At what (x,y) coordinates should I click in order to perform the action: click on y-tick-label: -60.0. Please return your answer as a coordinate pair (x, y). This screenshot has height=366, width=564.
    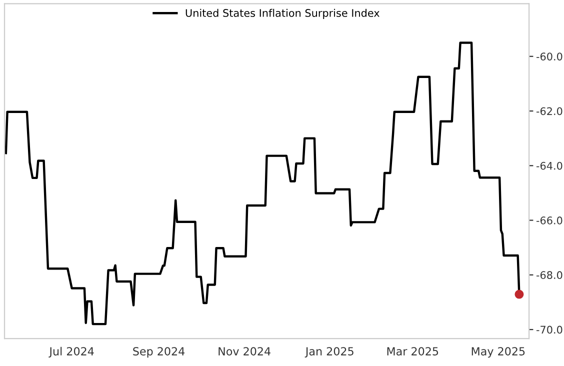
    Looking at the image, I should click on (549, 56).